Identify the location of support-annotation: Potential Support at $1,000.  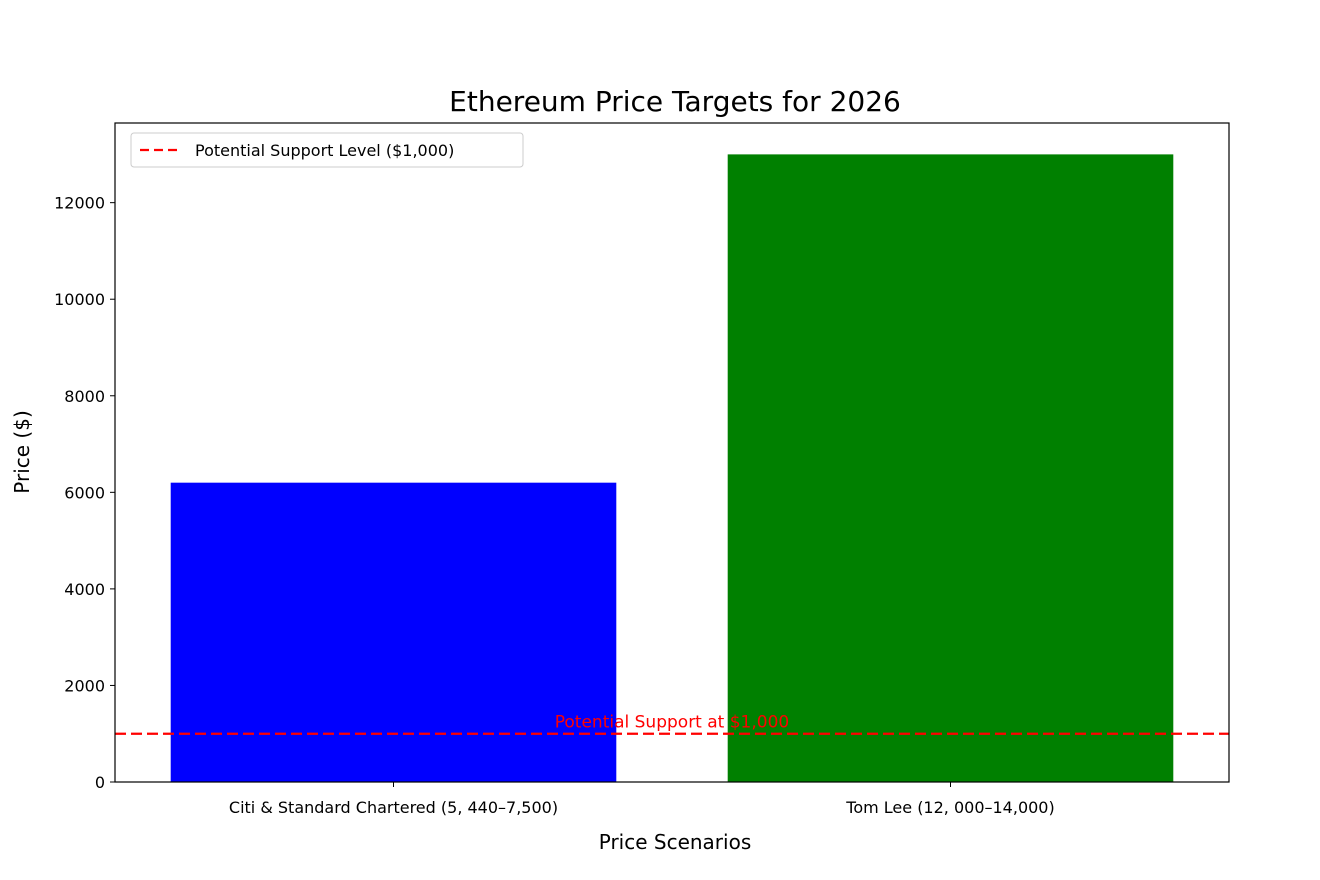
(672, 723).